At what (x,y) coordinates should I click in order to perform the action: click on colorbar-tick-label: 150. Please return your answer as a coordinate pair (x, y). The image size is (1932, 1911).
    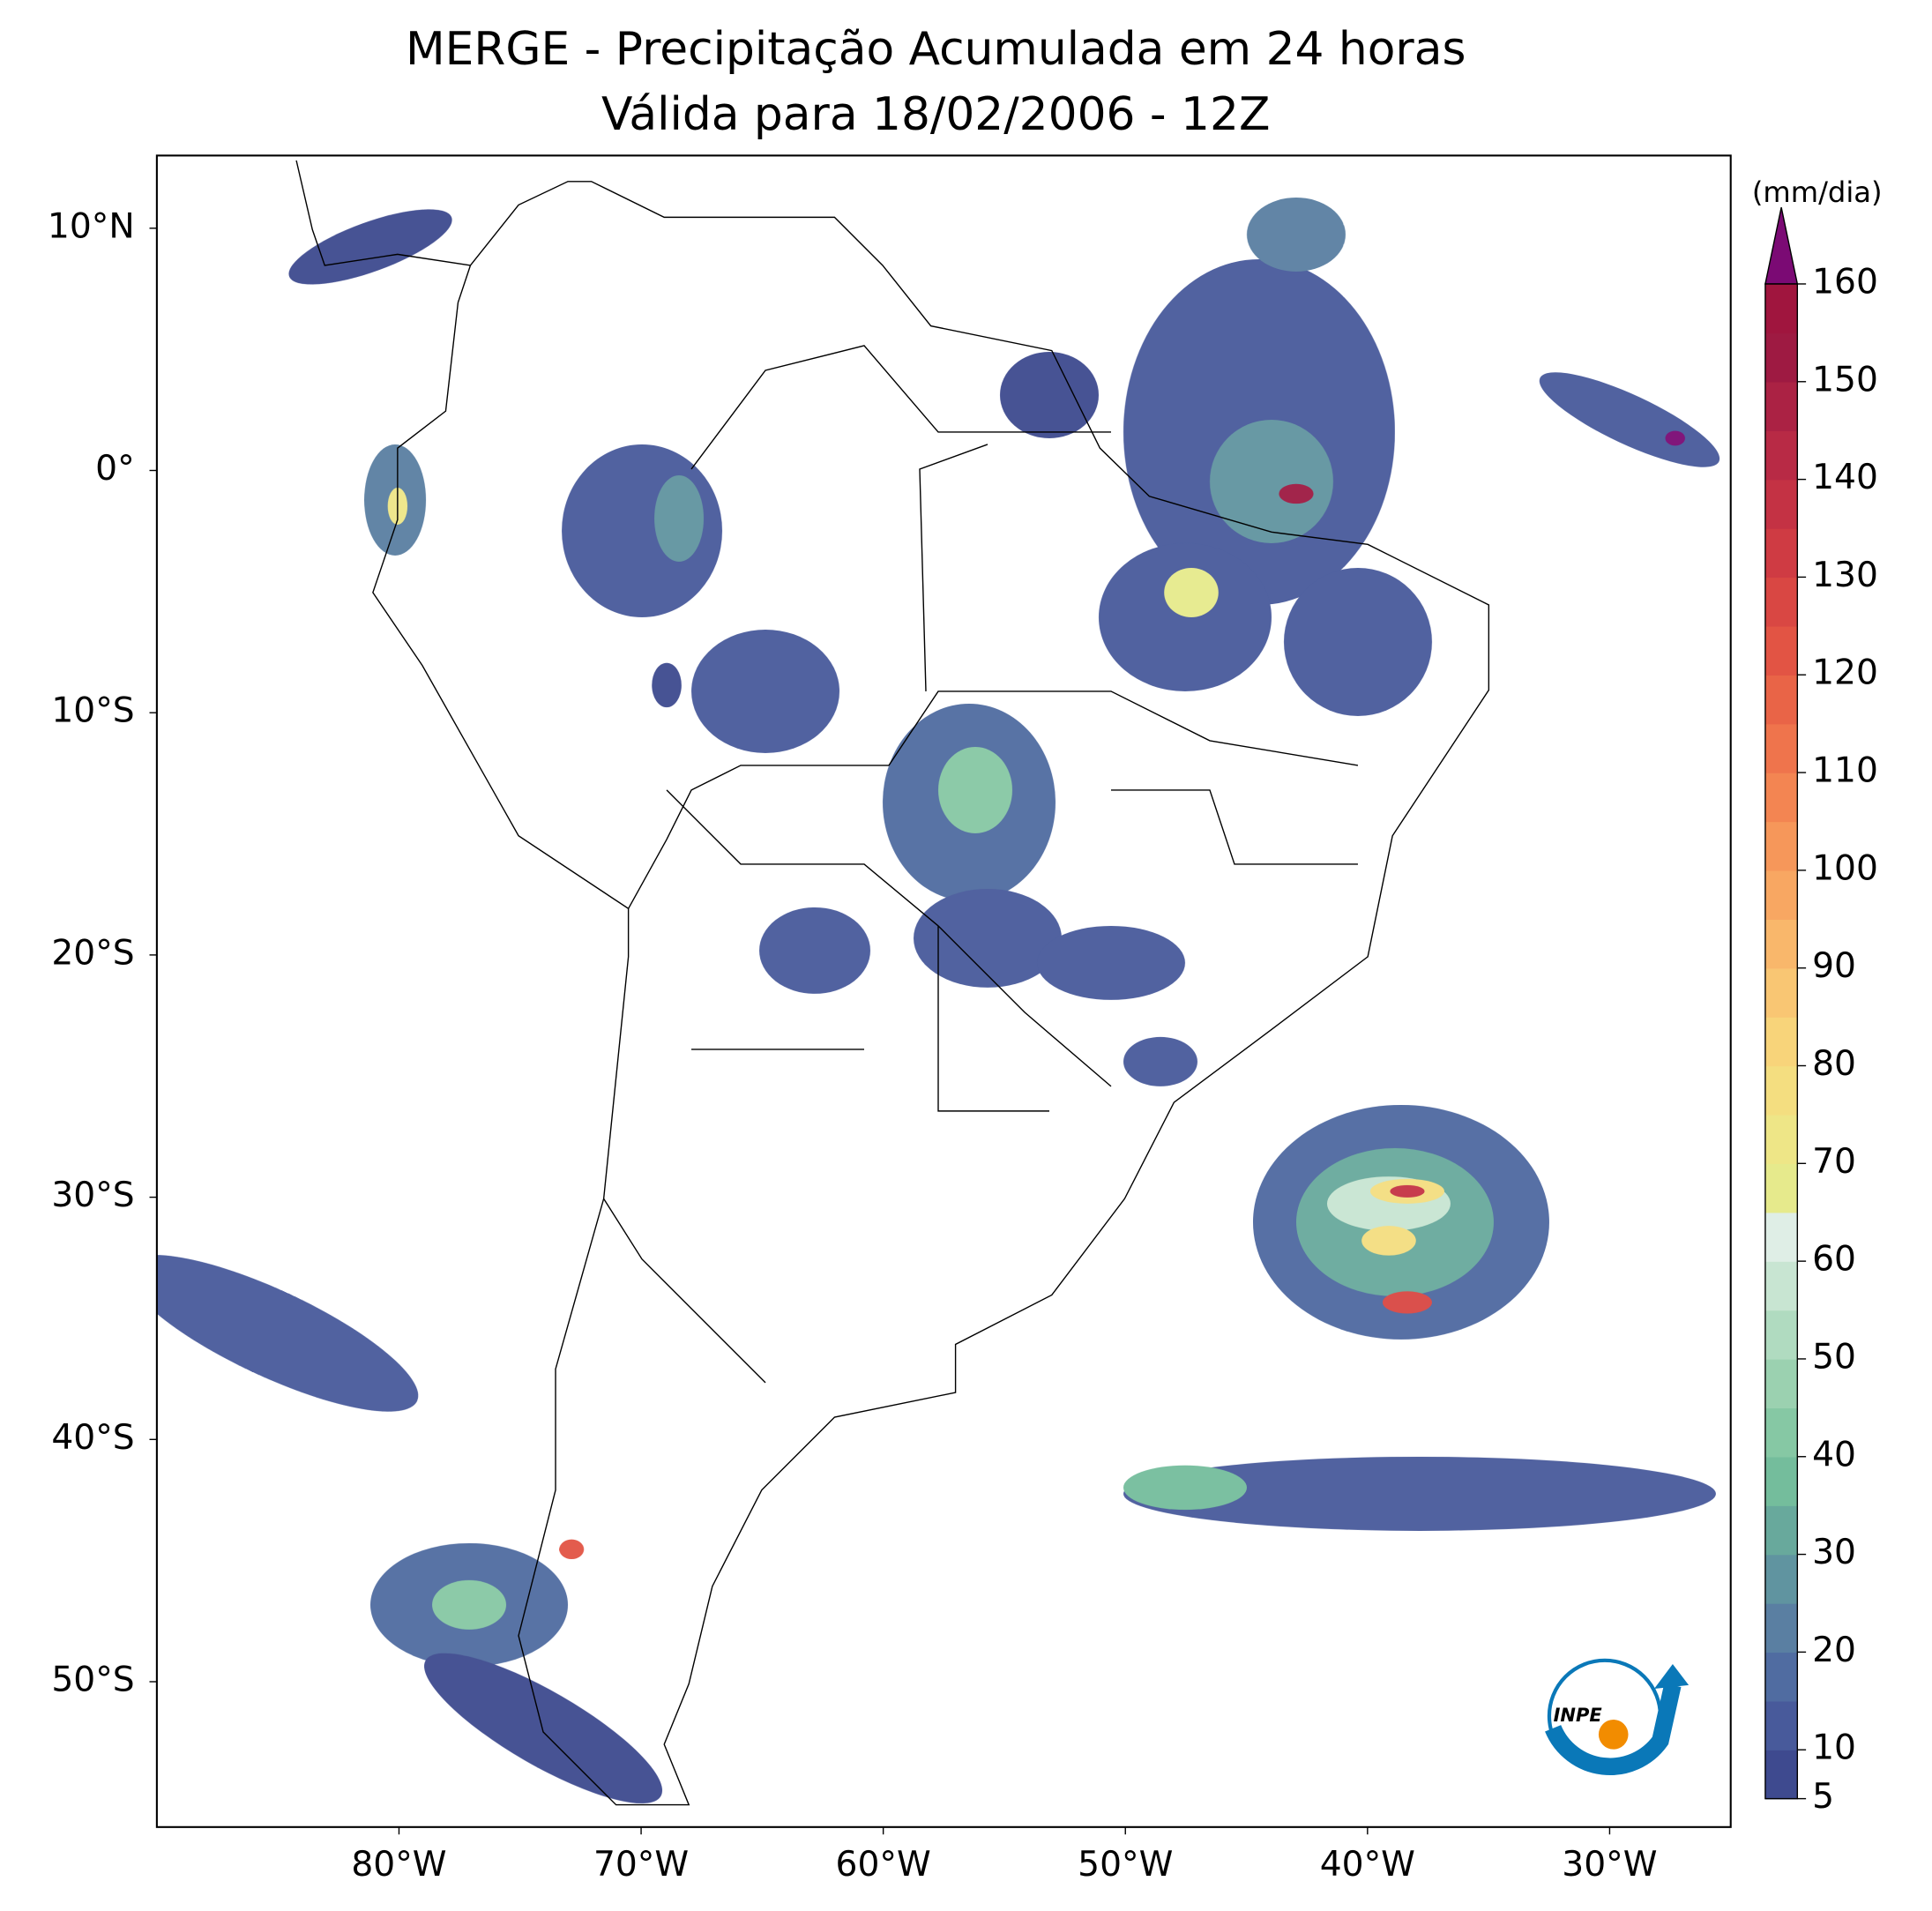
    Looking at the image, I should click on (1845, 379).